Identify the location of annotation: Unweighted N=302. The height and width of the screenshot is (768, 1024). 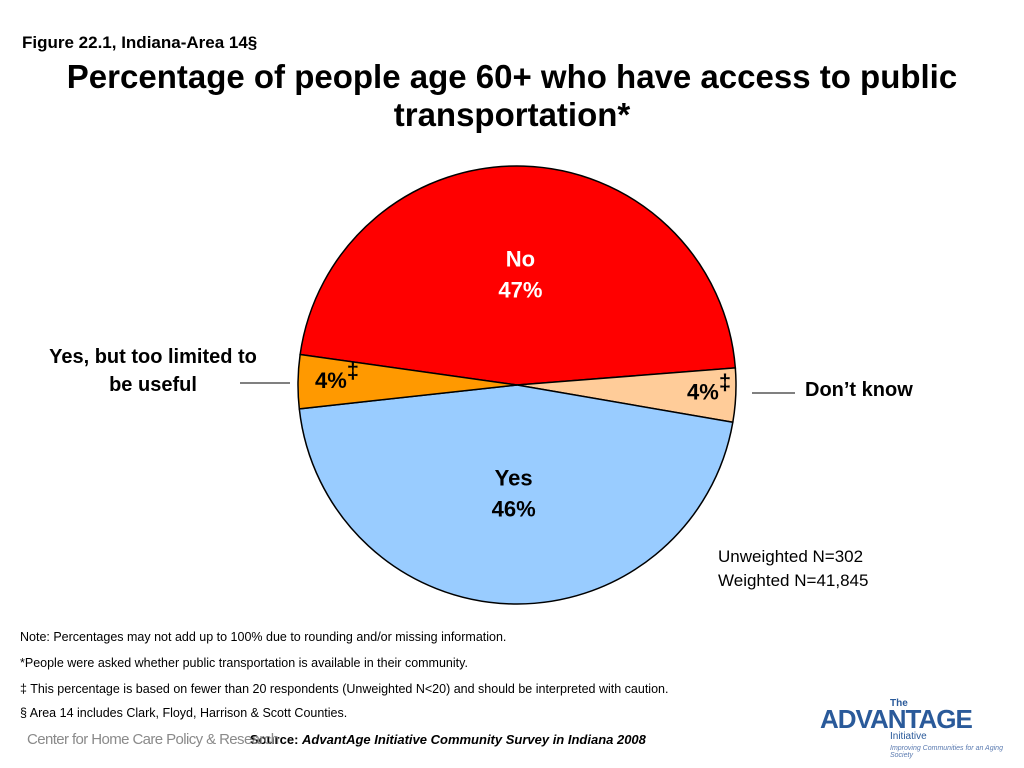
(791, 556).